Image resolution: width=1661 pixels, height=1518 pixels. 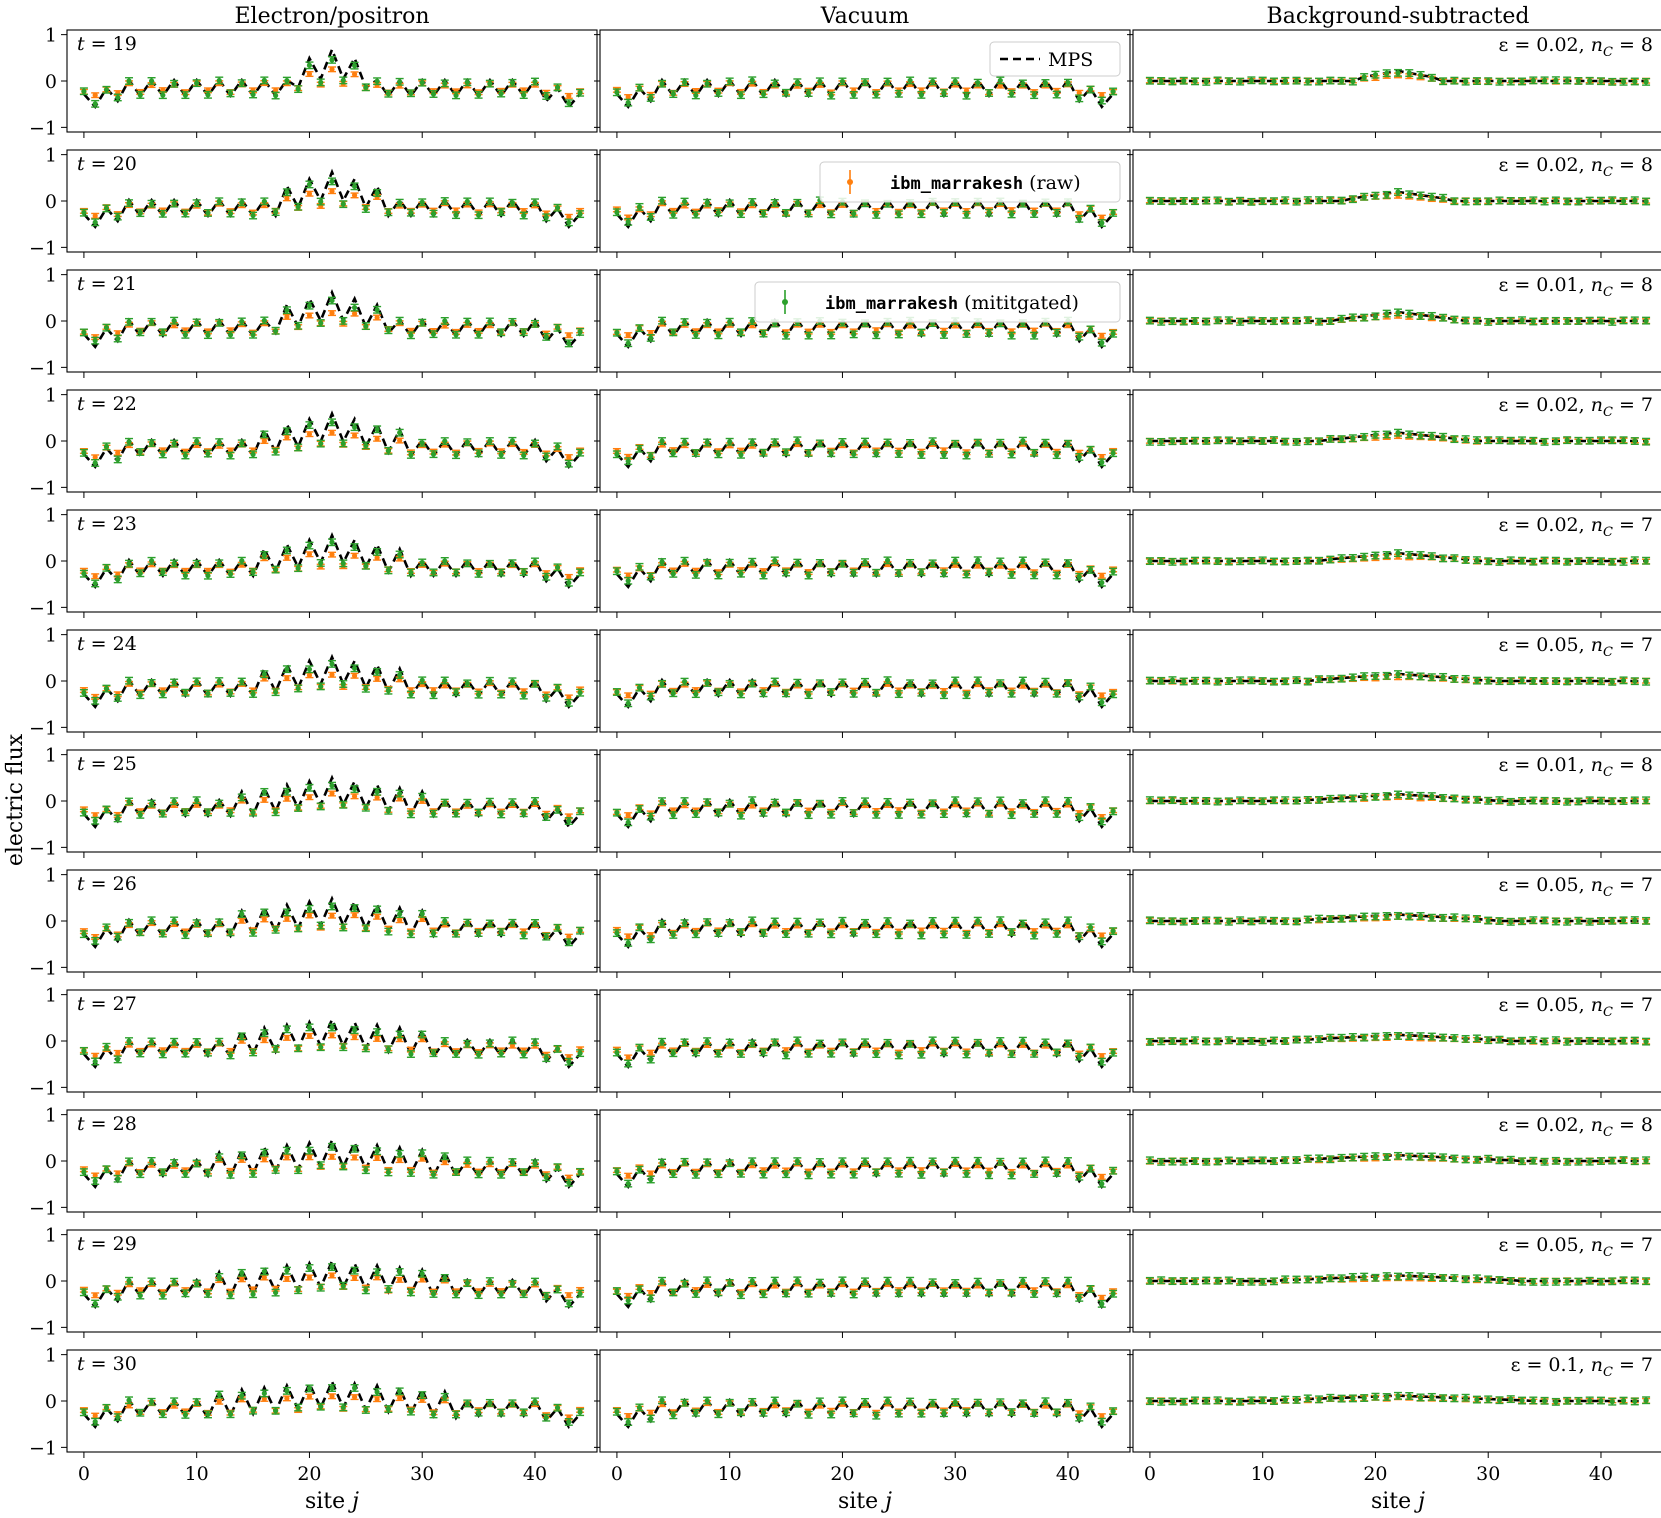 I want to click on eps-label: ε = 0.02, nC = 8, so click(x=1575, y=47).